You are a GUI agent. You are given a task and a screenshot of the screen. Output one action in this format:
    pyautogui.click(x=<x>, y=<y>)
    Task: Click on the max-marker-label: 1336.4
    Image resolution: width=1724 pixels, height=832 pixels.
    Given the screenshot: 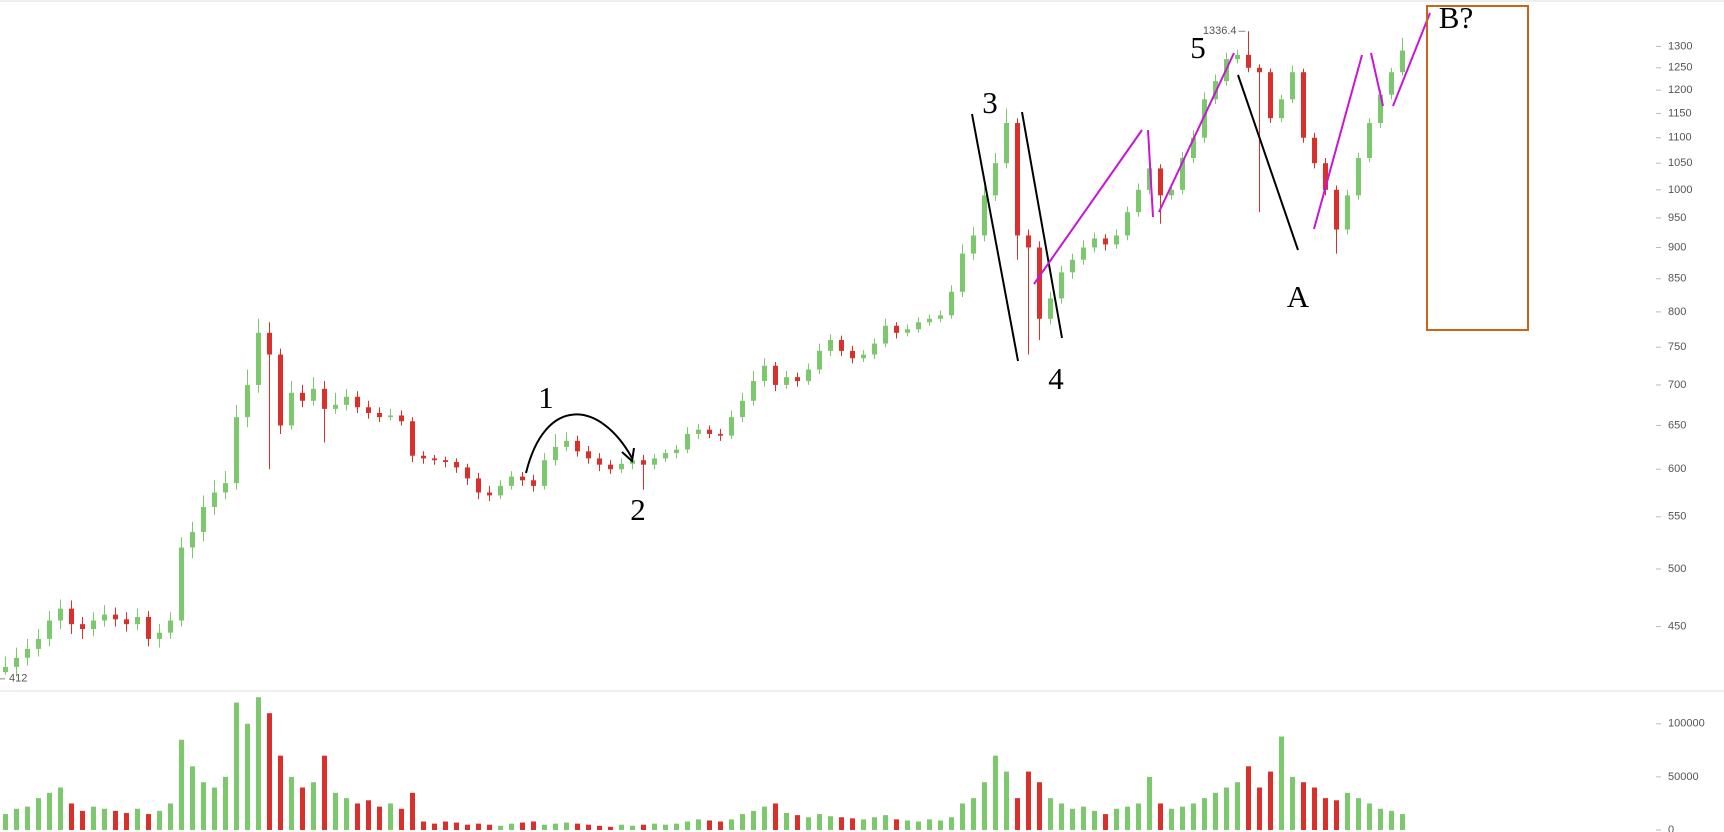 What is the action you would take?
    pyautogui.click(x=1220, y=31)
    